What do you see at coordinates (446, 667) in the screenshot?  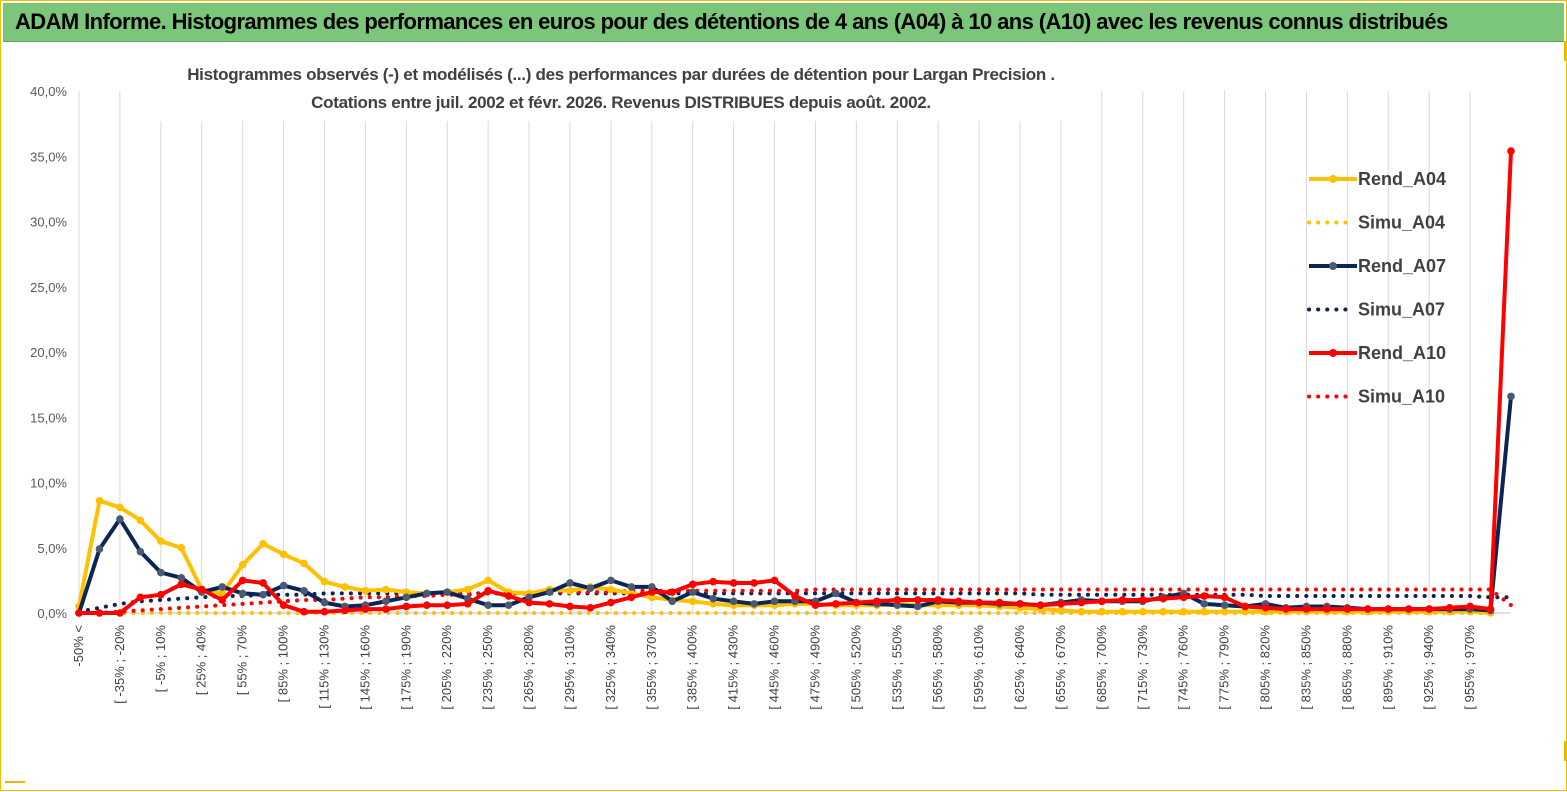 I see `x-tick-label: [ 205% ; 220%` at bounding box center [446, 667].